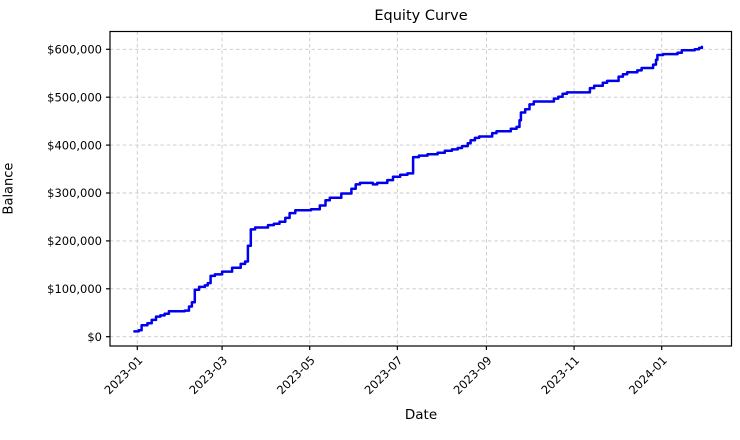  What do you see at coordinates (421, 415) in the screenshot?
I see `x-axis-label: Date` at bounding box center [421, 415].